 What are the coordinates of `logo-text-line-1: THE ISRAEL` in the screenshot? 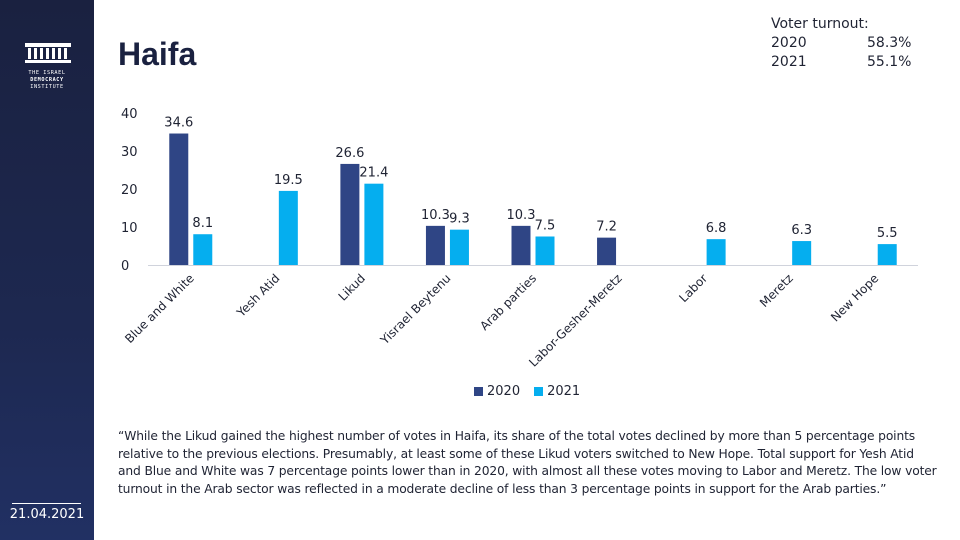 It's located at (47, 73).